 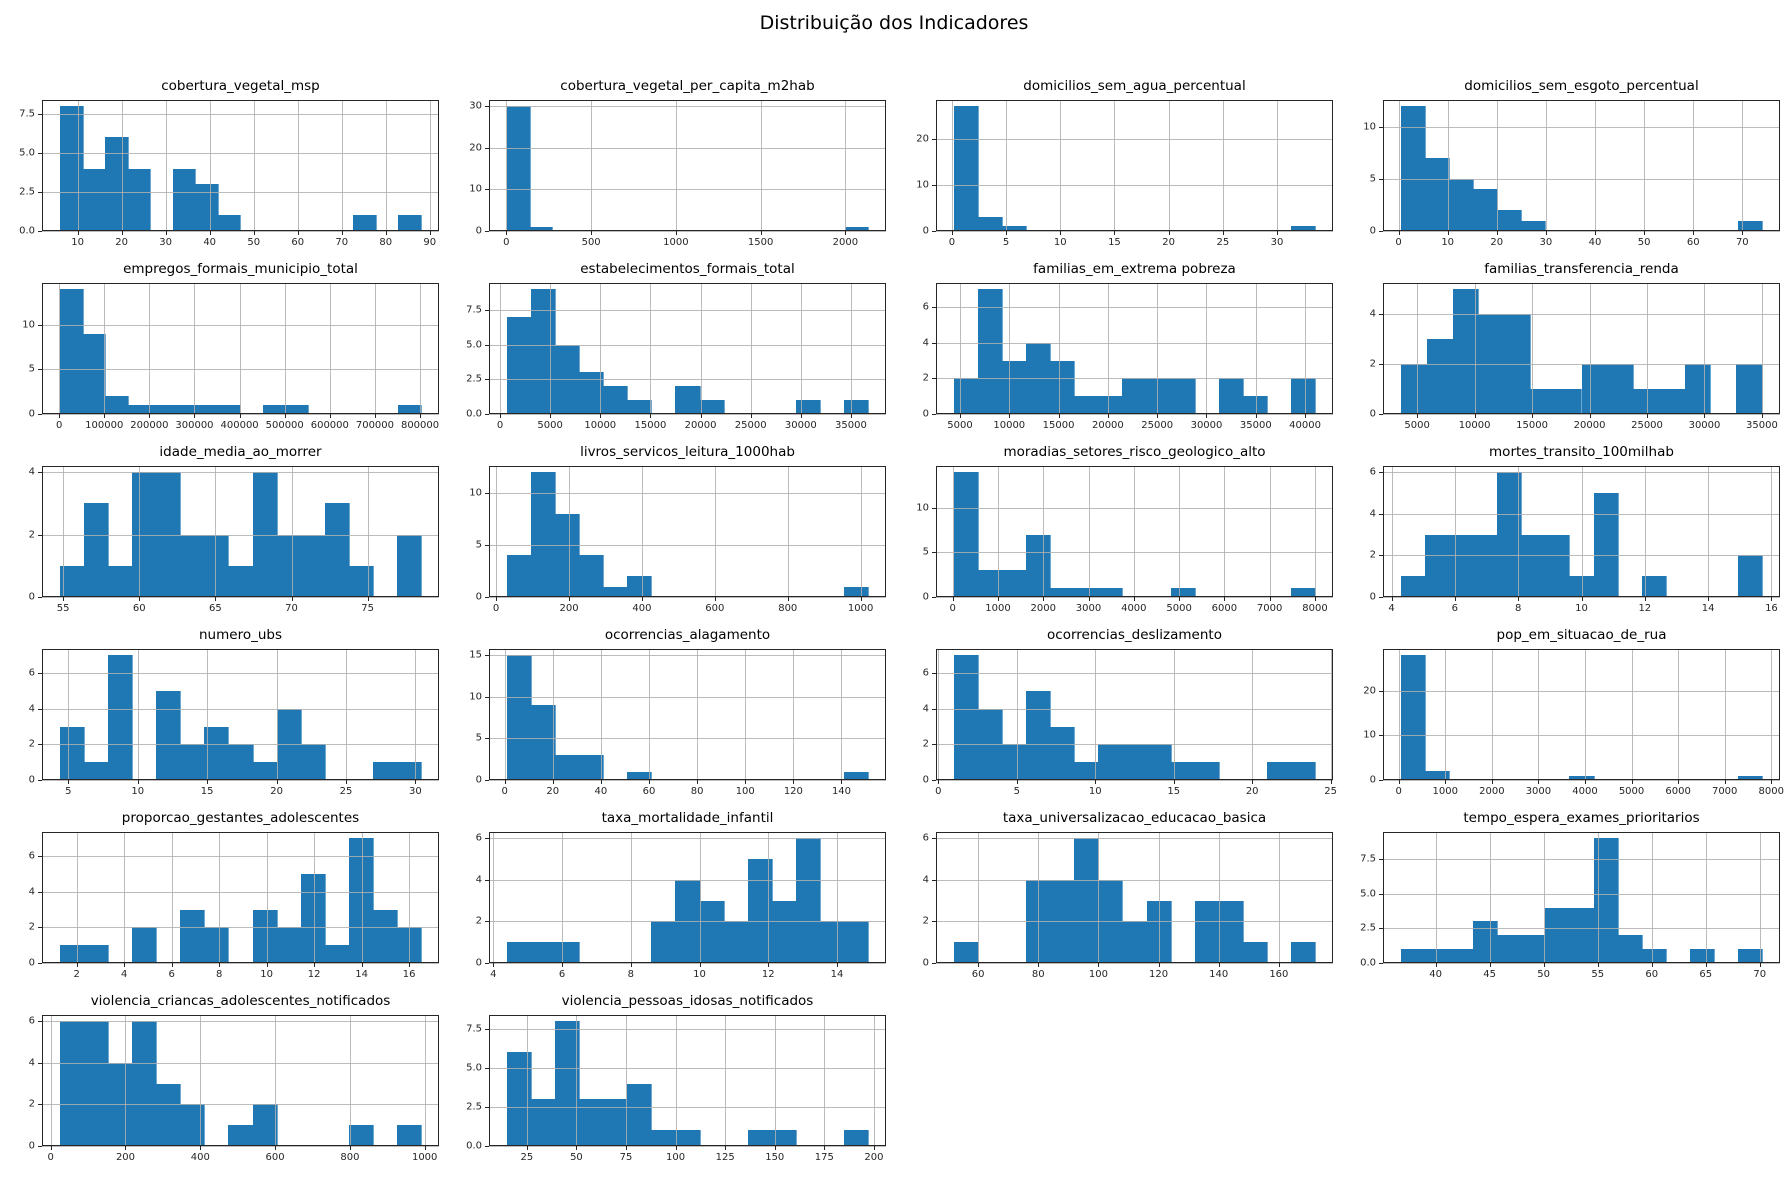 I want to click on x-tick-label: 16, so click(x=1771, y=608).